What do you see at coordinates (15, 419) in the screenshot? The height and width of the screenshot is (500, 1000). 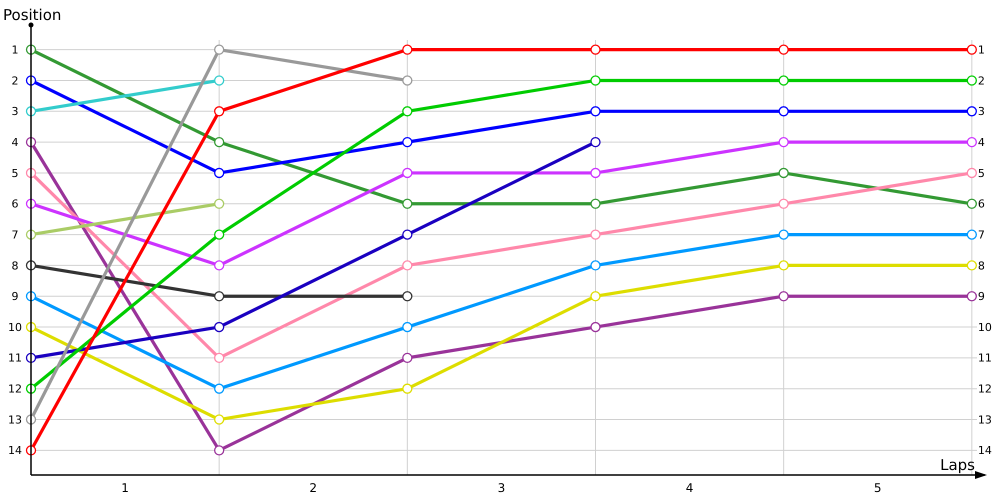 I see `y-tick-label: 13` at bounding box center [15, 419].